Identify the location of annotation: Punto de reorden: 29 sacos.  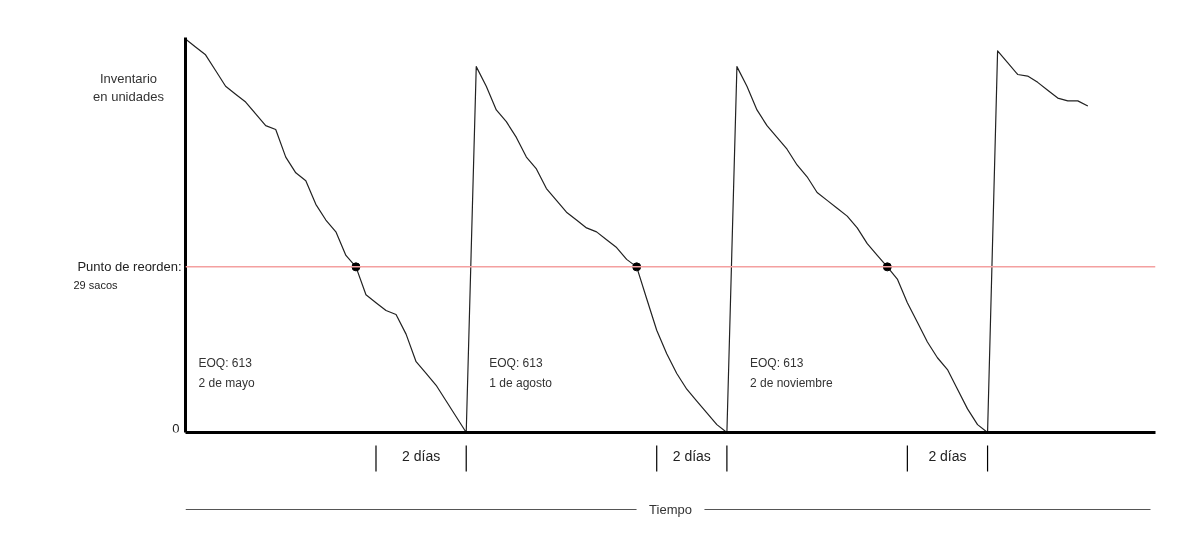
(127, 275).